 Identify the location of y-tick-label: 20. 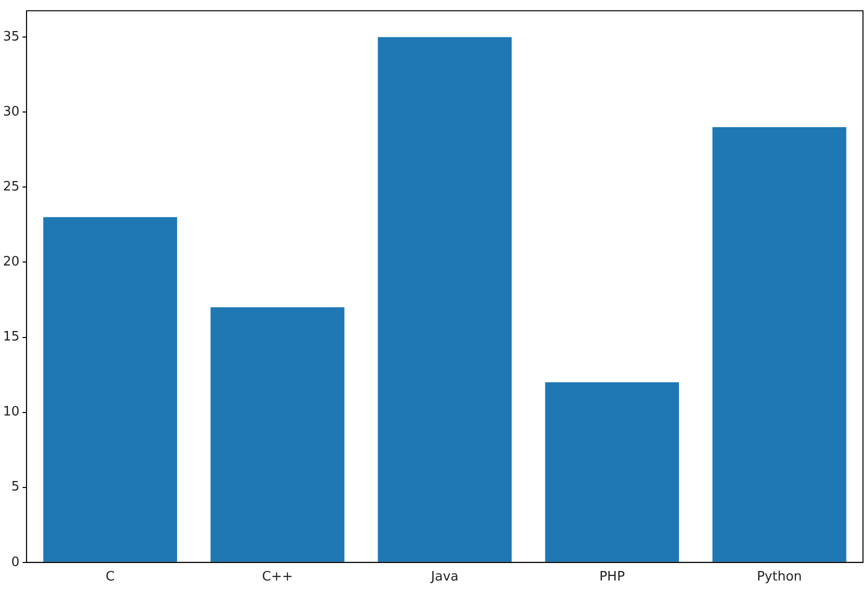
(11, 262).